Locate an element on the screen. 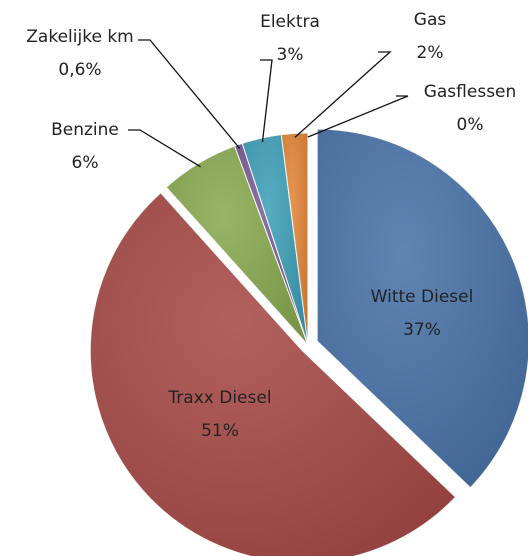  slice-value: 2% is located at coordinates (430, 53).